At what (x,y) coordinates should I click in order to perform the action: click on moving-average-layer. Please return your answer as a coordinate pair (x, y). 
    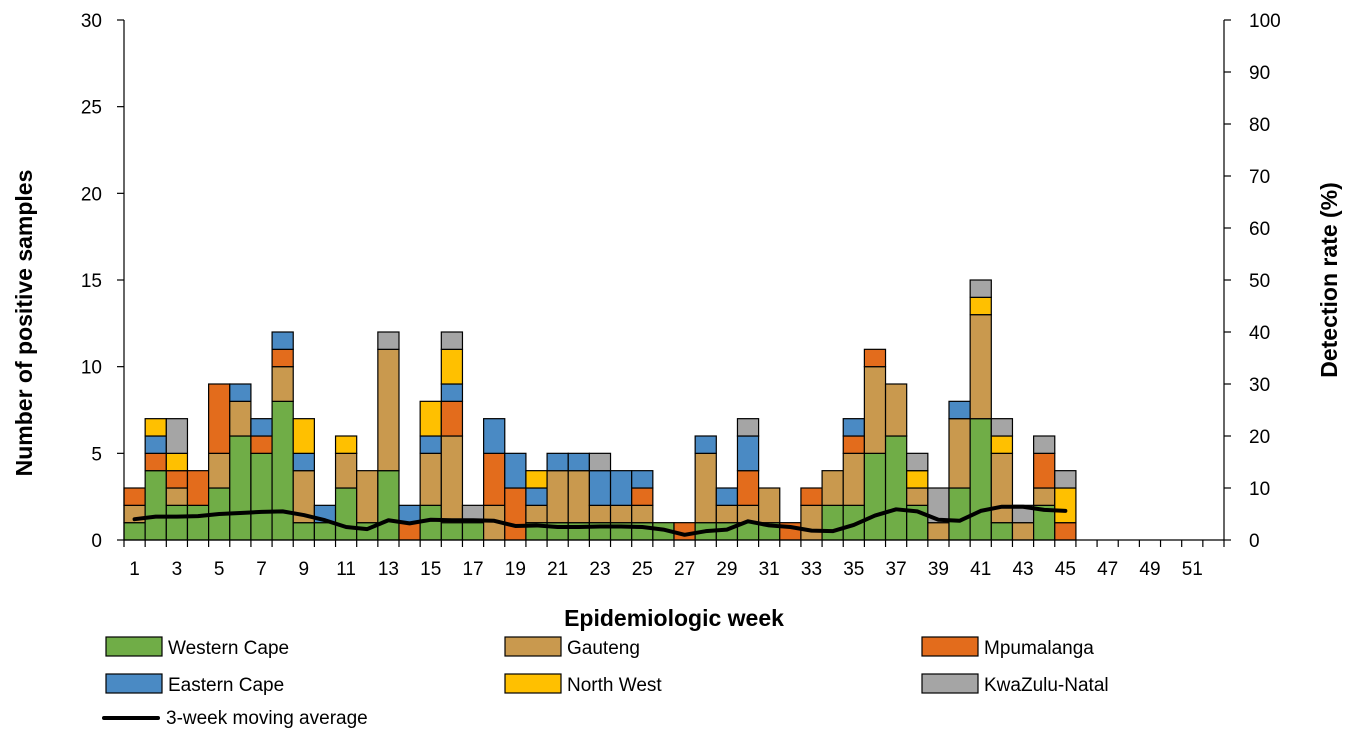
    Looking at the image, I should click on (600, 520).